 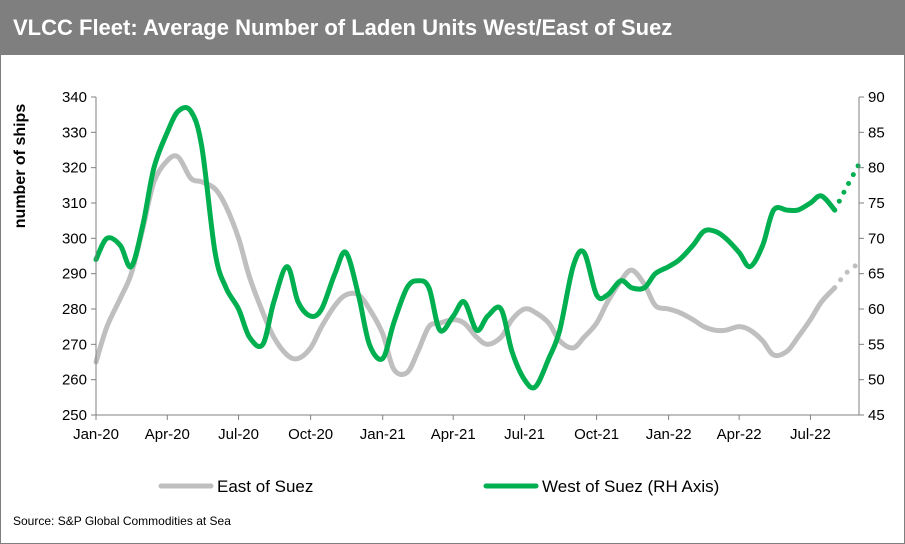 What do you see at coordinates (876, 415) in the screenshot?
I see `y-right-tick-label: 45` at bounding box center [876, 415].